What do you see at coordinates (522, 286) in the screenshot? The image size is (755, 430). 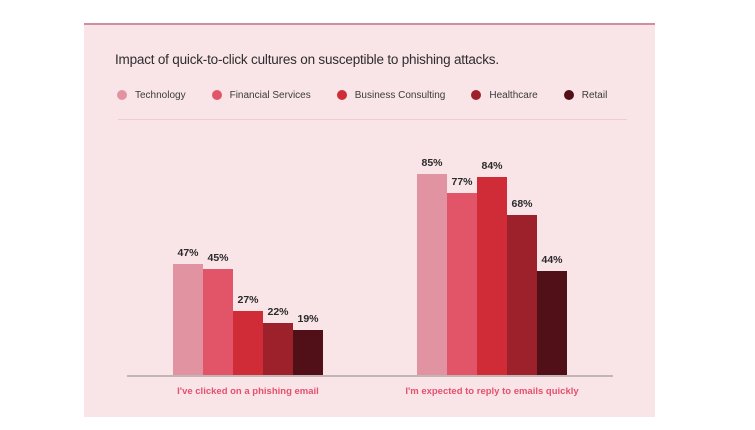 I see `bar-healthcare: 68%` at bounding box center [522, 286].